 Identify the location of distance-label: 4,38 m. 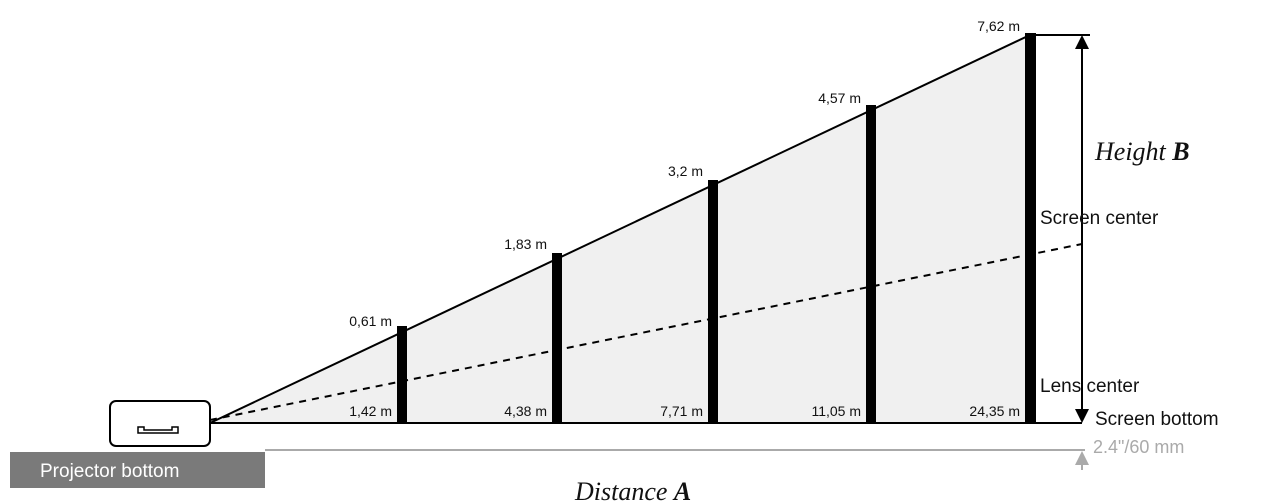
(525, 411).